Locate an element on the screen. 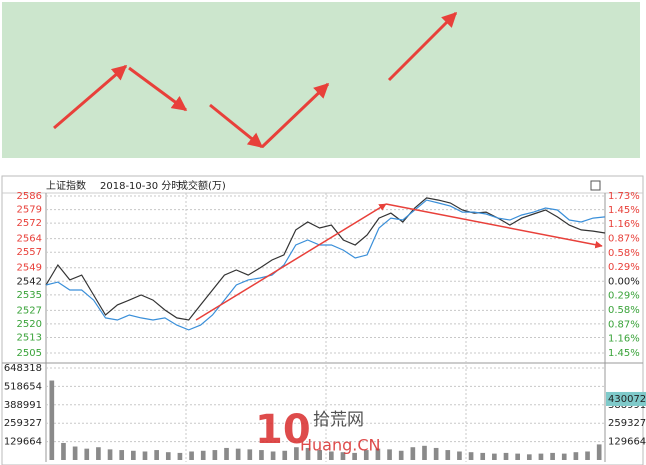 Image resolution: width=646 pixels, height=465 pixels. y2-tick-label: 259327 is located at coordinates (627, 423).